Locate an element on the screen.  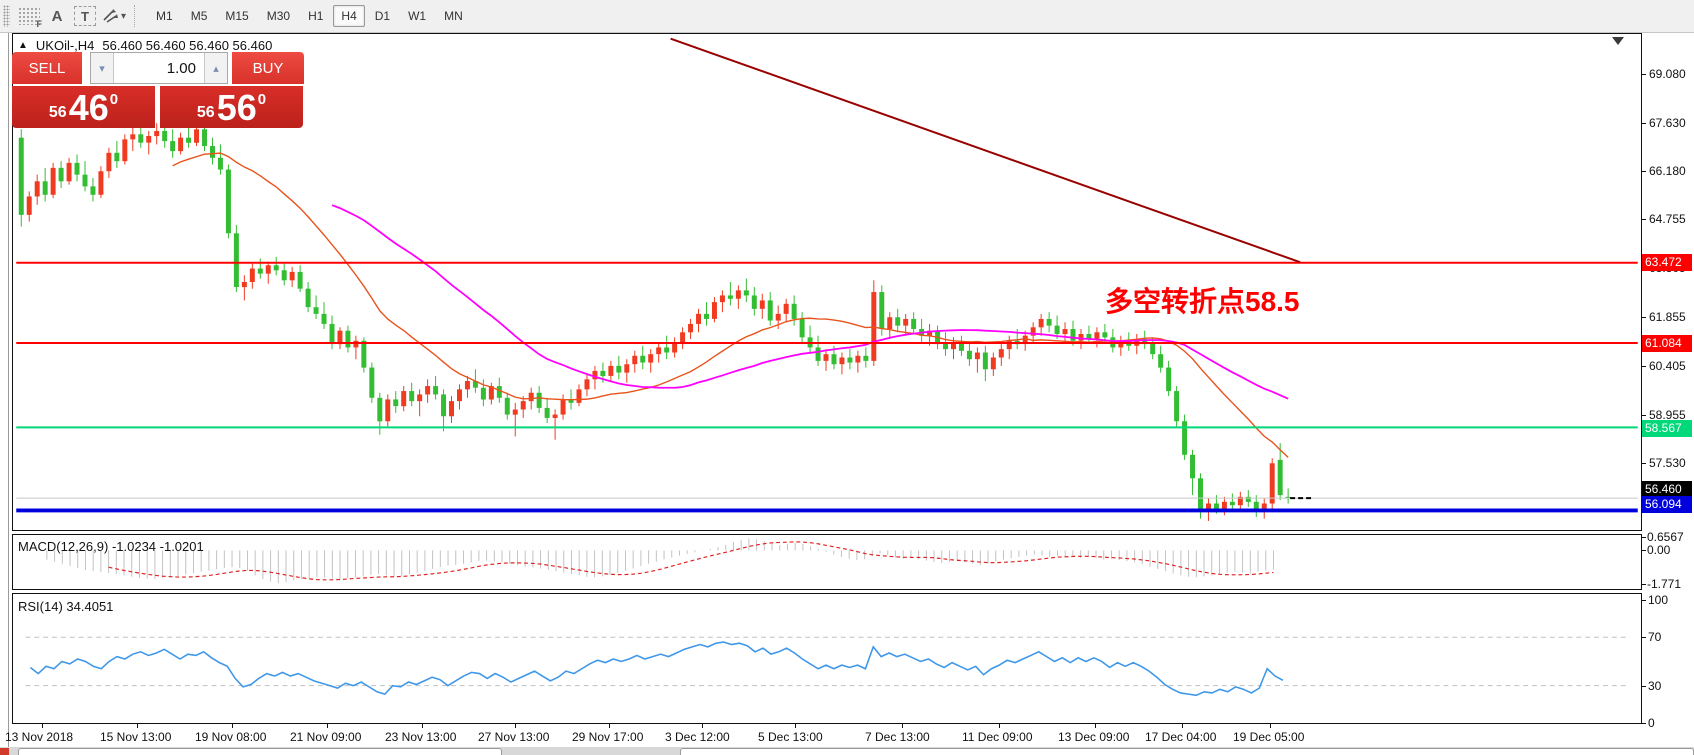
price-tag-61.084: 61.084 is located at coordinates (1667, 343).